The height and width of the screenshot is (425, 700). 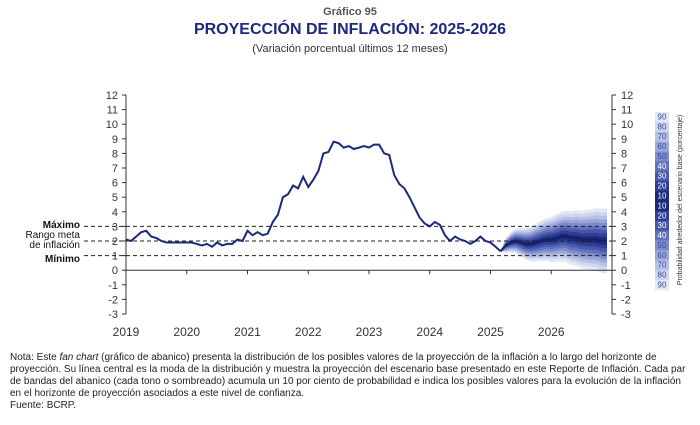 I want to click on y-tick-label-right: 1, so click(x=624, y=257).